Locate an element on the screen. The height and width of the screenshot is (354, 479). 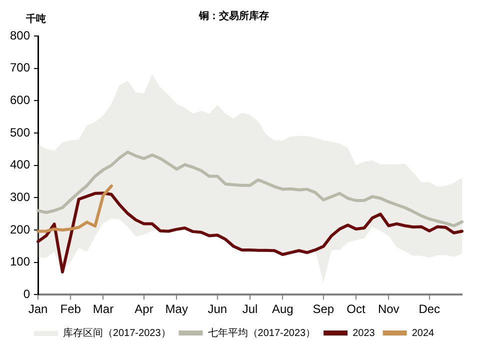
y-tick-label: 300 is located at coordinates (20, 197).